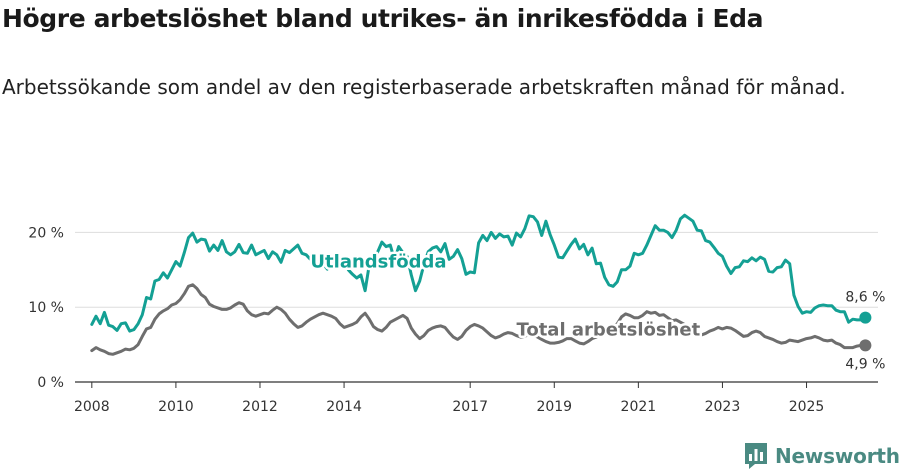 This screenshot has height=474, width=900. I want to click on end-value-label: 4,9 %, so click(865, 364).